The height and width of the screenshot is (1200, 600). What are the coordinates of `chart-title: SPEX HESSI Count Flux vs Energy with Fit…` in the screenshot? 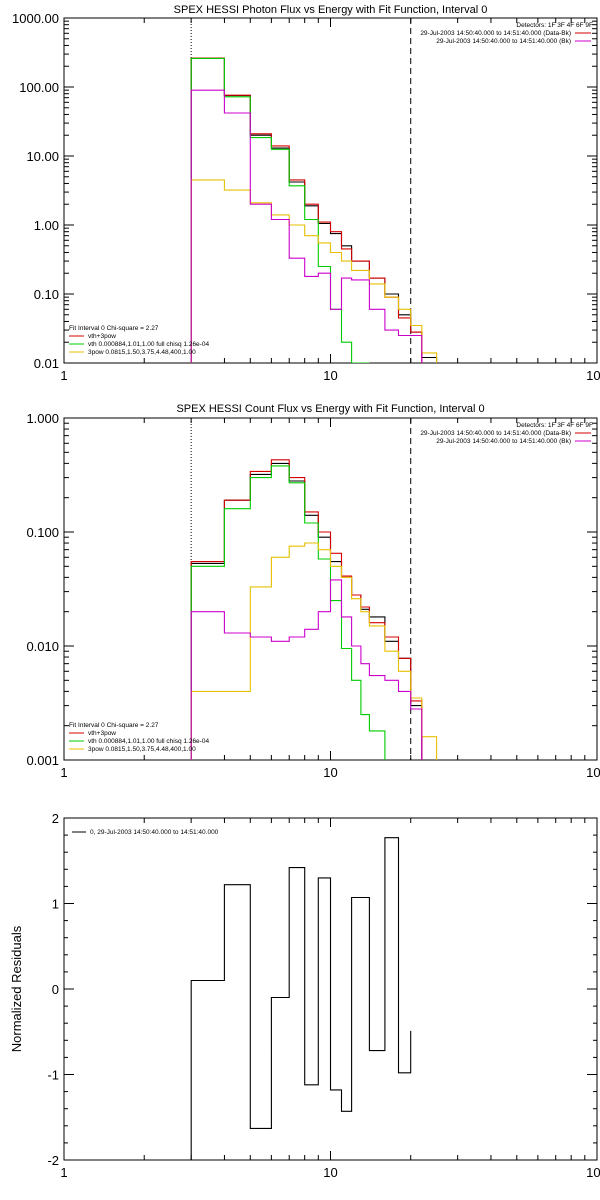 It's located at (330, 409).